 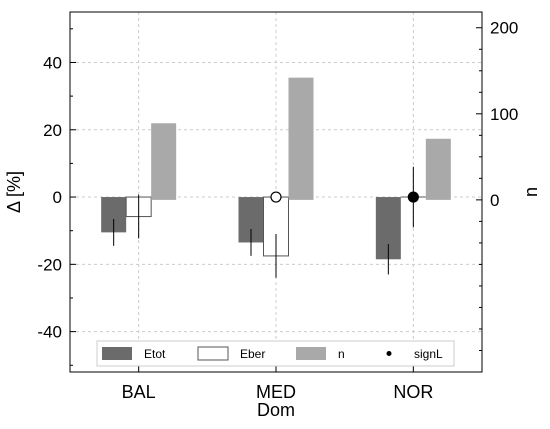 What do you see at coordinates (276, 410) in the screenshot?
I see `x-axis-label: Dom` at bounding box center [276, 410].